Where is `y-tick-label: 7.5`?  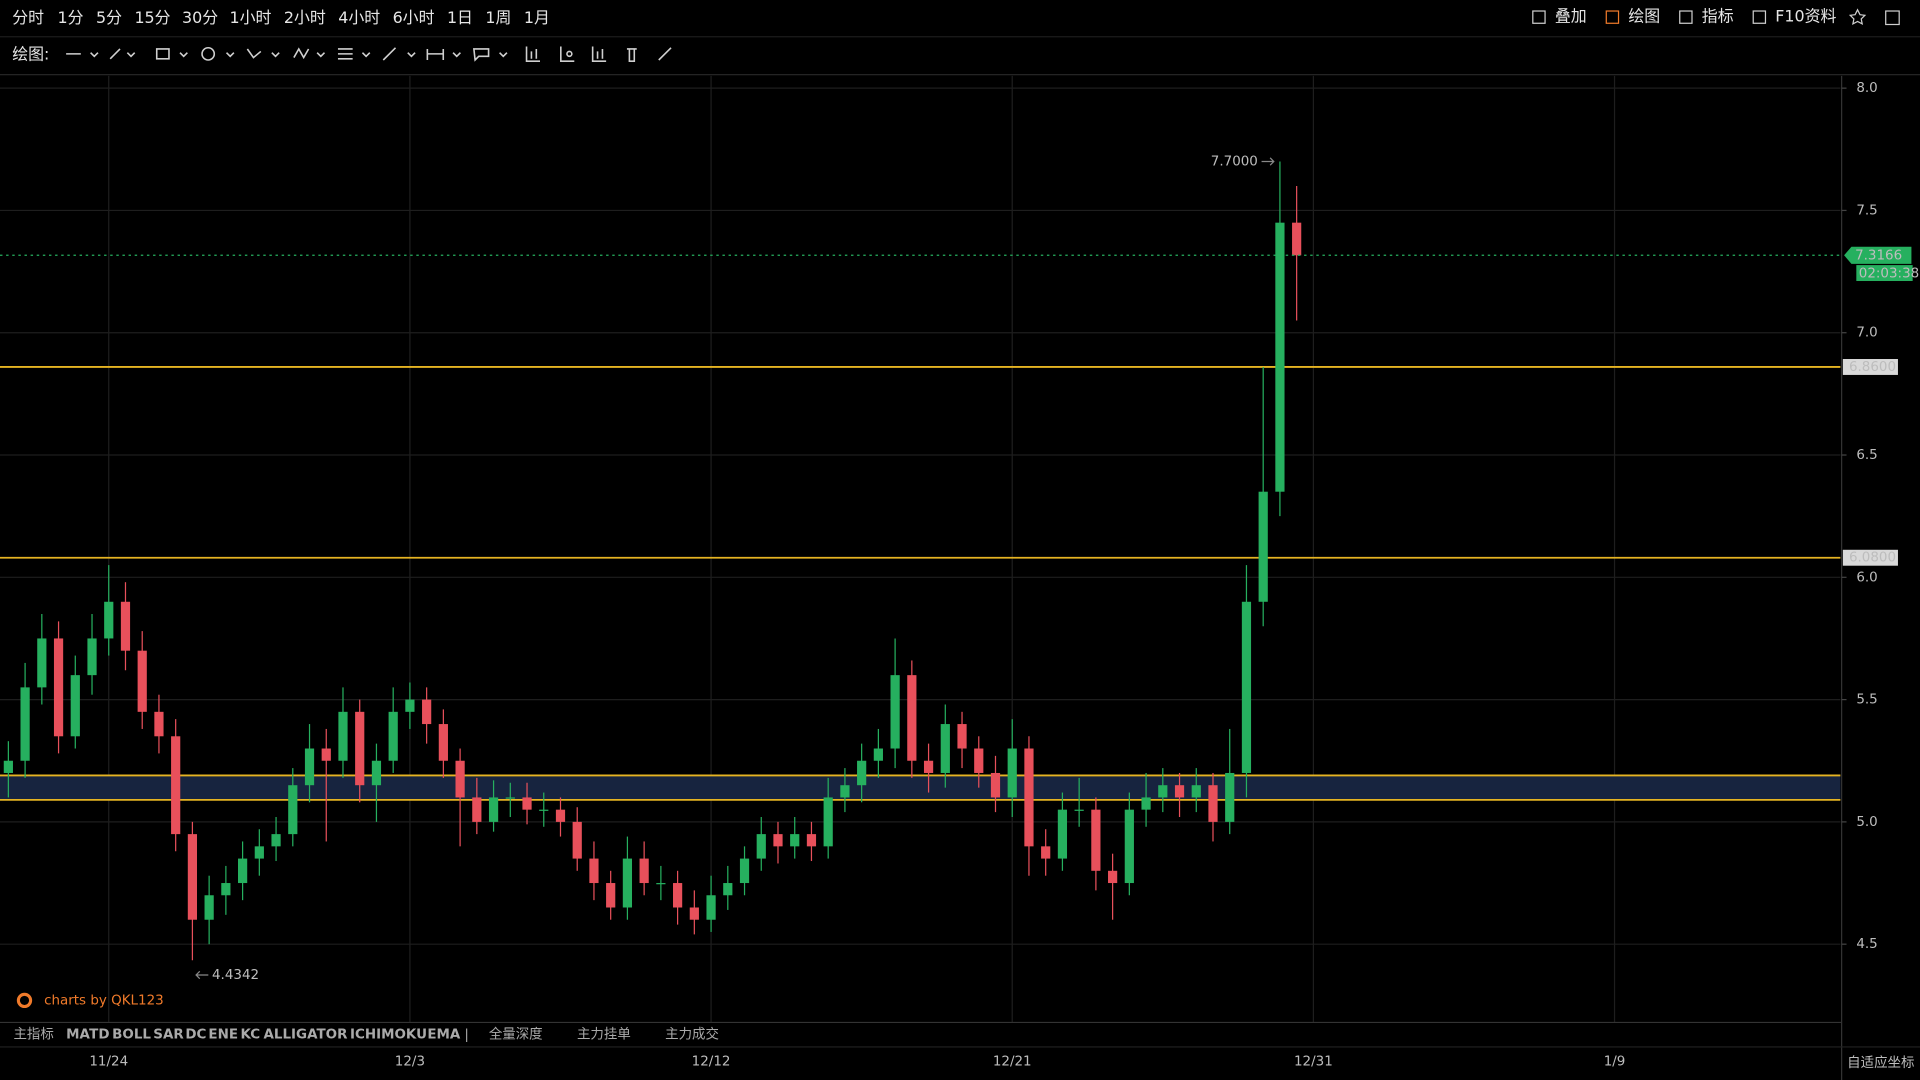 y-tick-label: 7.5 is located at coordinates (1866, 210).